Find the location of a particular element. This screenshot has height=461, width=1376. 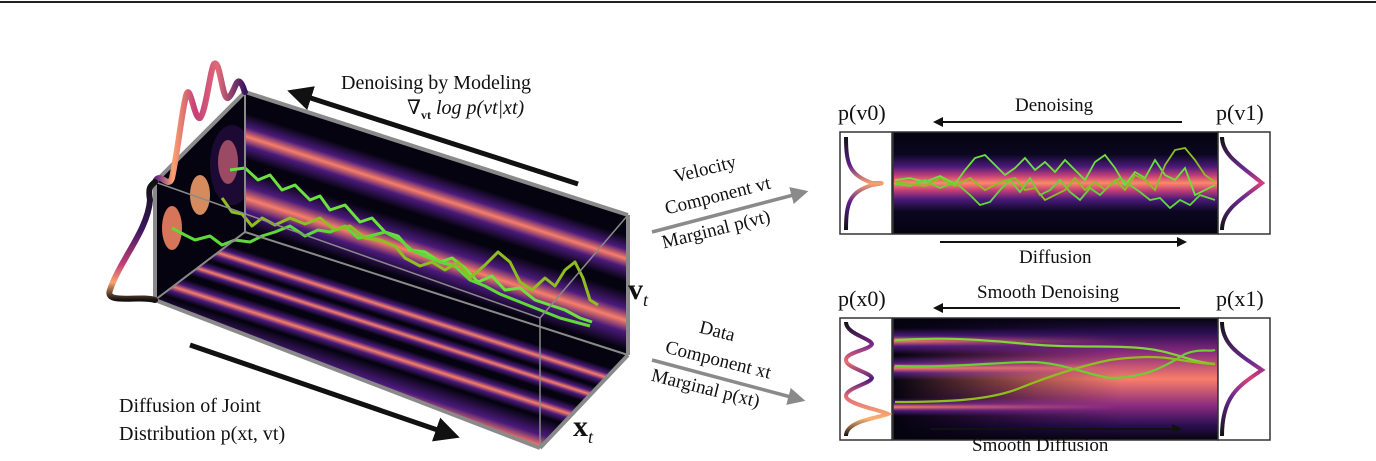

velocity-panel is located at coordinates (1055, 182).